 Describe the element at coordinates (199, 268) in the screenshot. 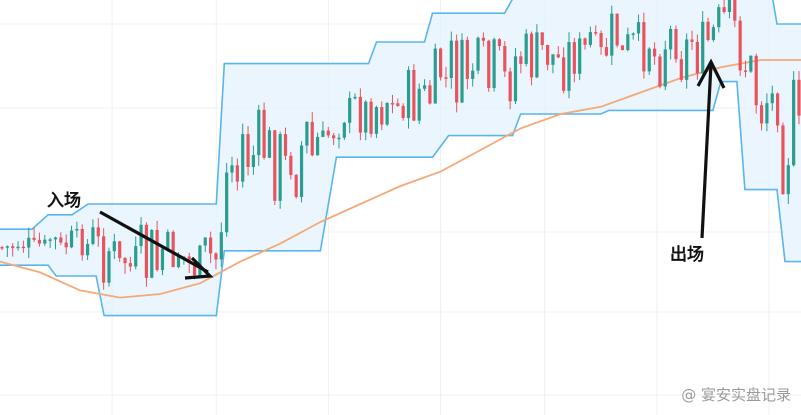

I see `entry-arrow-head` at that location.